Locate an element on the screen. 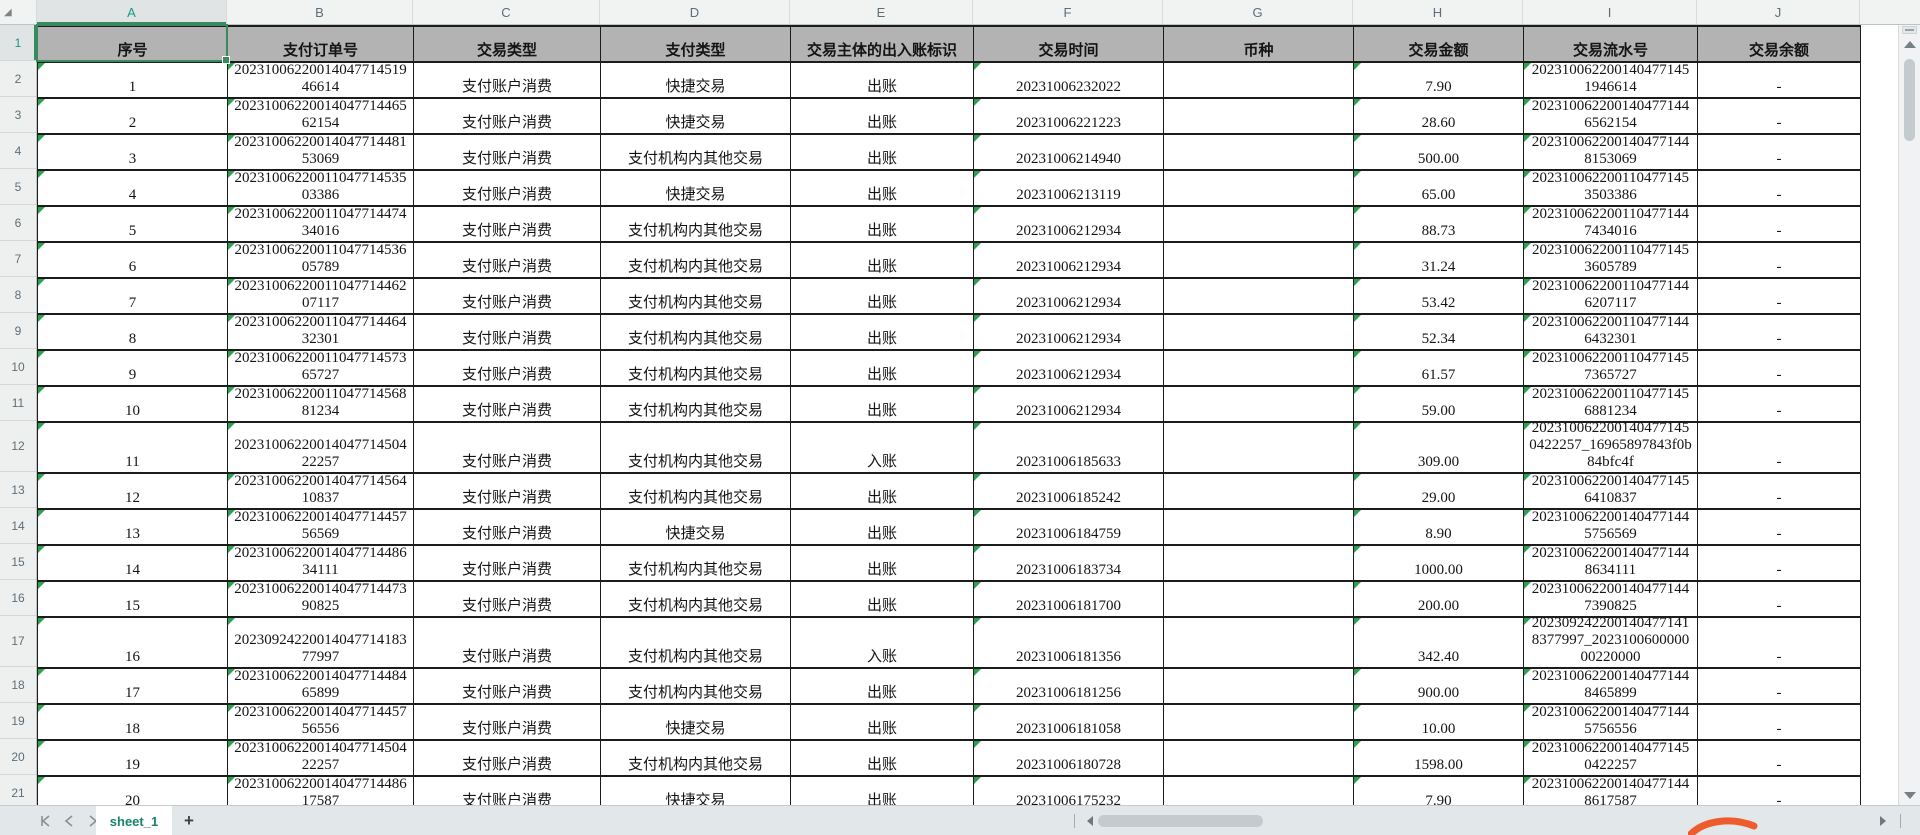 This screenshot has height=835, width=1920. cell-D2: 快捷交易 is located at coordinates (696, 81).